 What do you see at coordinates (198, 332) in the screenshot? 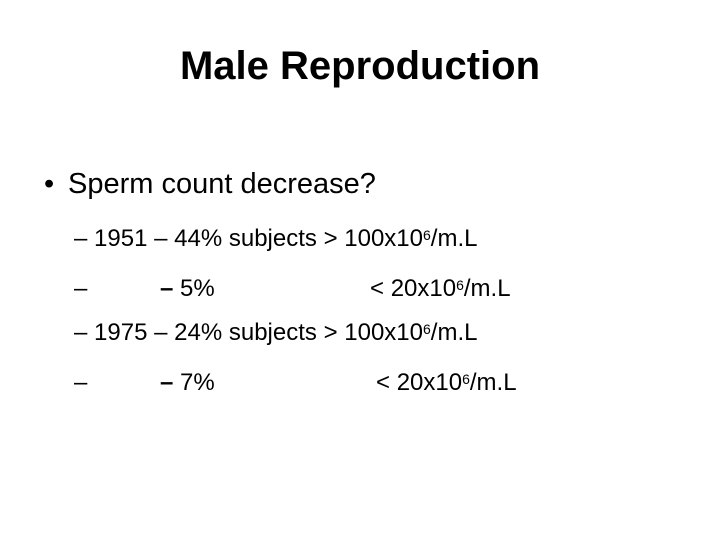
I see `percent: 24%` at bounding box center [198, 332].